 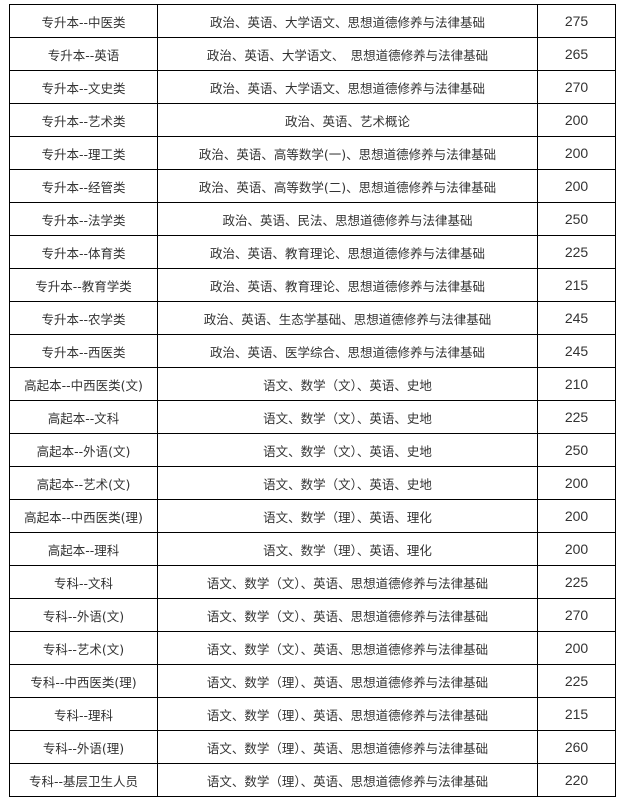 What do you see at coordinates (83, 87) in the screenshot?
I see `category-cell: 专升本--文史类` at bounding box center [83, 87].